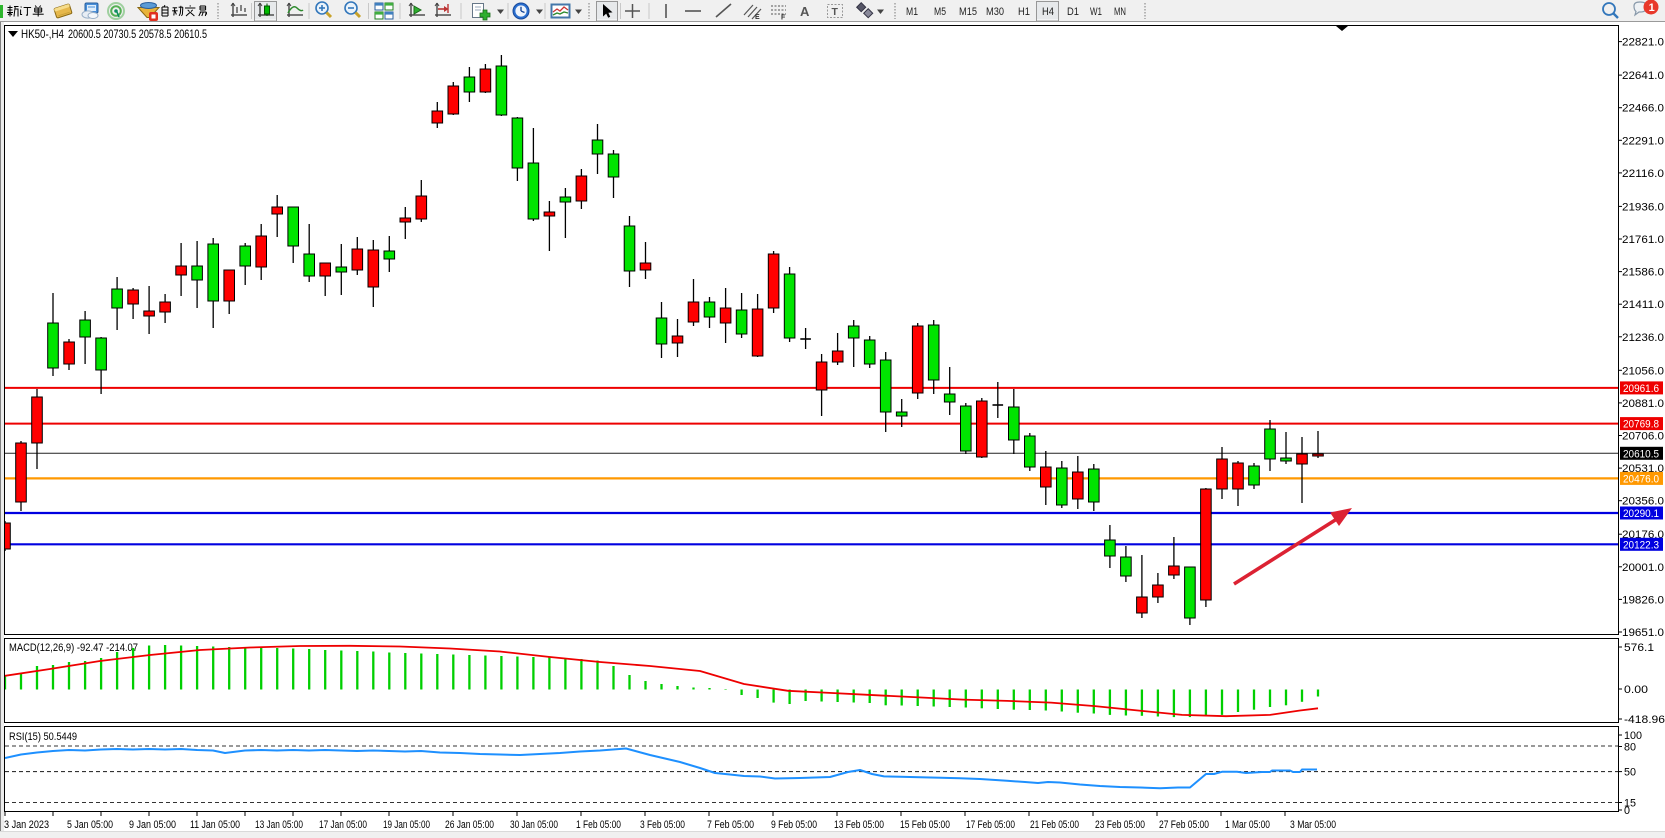 This screenshot has width=1665, height=838. I want to click on svg-text: 23 Feb 05:00, so click(1120, 825).